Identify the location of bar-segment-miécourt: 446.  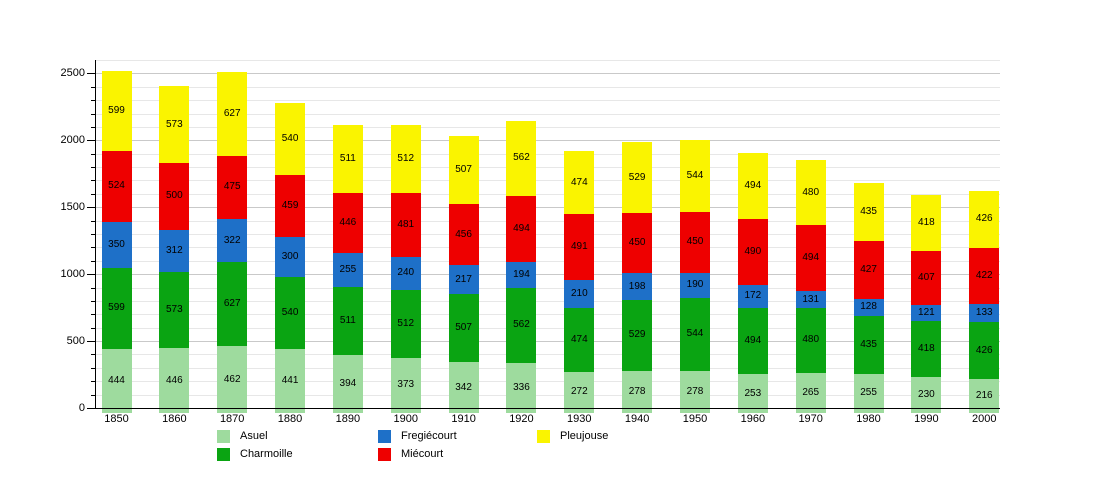
(347, 223).